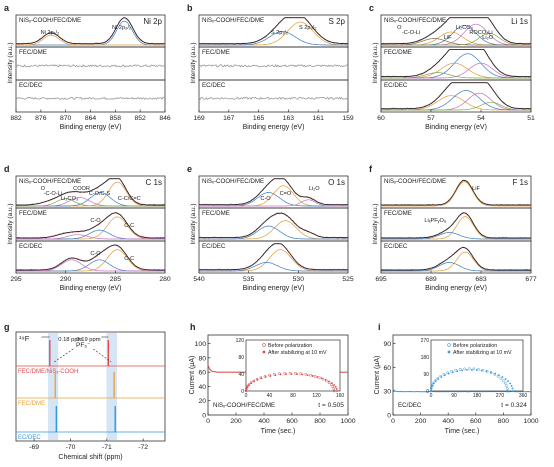  I want to click on peak-annotation: C-O, so click(265, 199).